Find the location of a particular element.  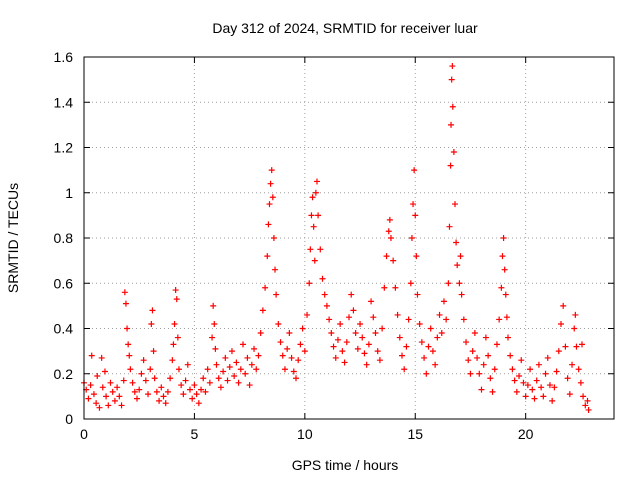

x-tick-label: 20 is located at coordinates (526, 434).